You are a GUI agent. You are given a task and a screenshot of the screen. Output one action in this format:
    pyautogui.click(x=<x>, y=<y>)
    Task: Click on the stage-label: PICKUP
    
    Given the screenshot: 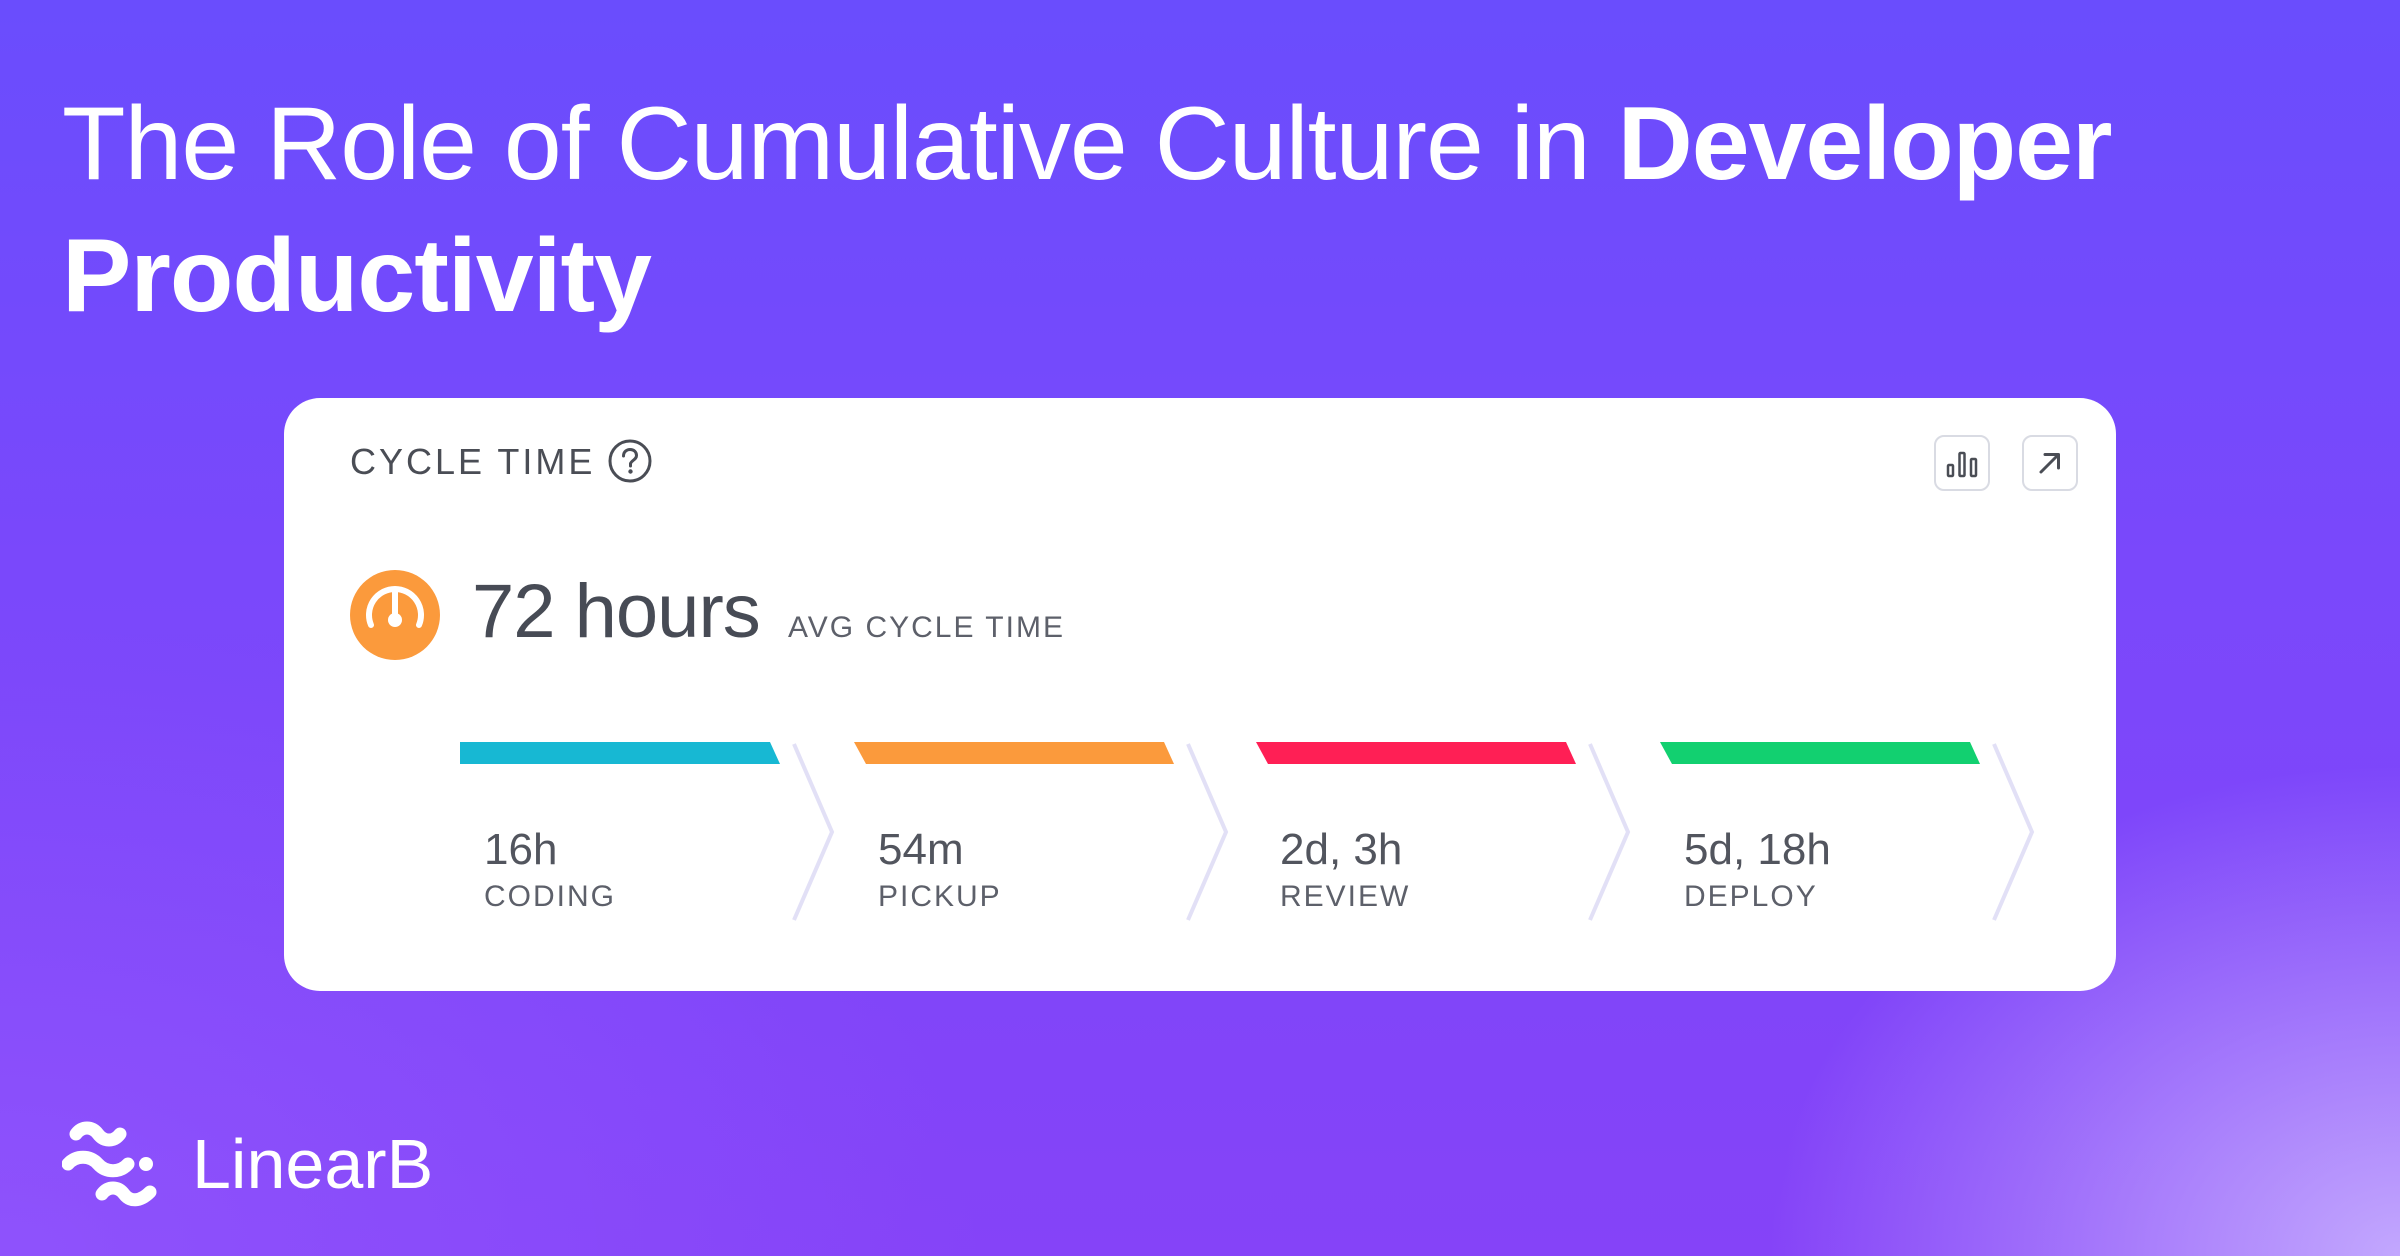 What is the action you would take?
    pyautogui.click(x=940, y=896)
    